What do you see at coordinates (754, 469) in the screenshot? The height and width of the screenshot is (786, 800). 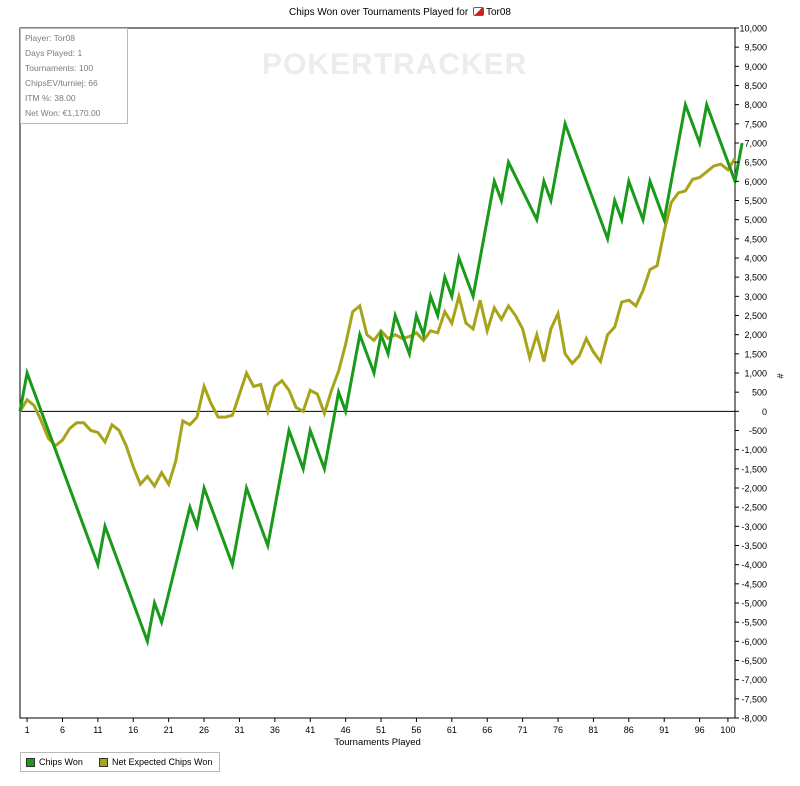 I see `y-tick-label: -1,500` at bounding box center [754, 469].